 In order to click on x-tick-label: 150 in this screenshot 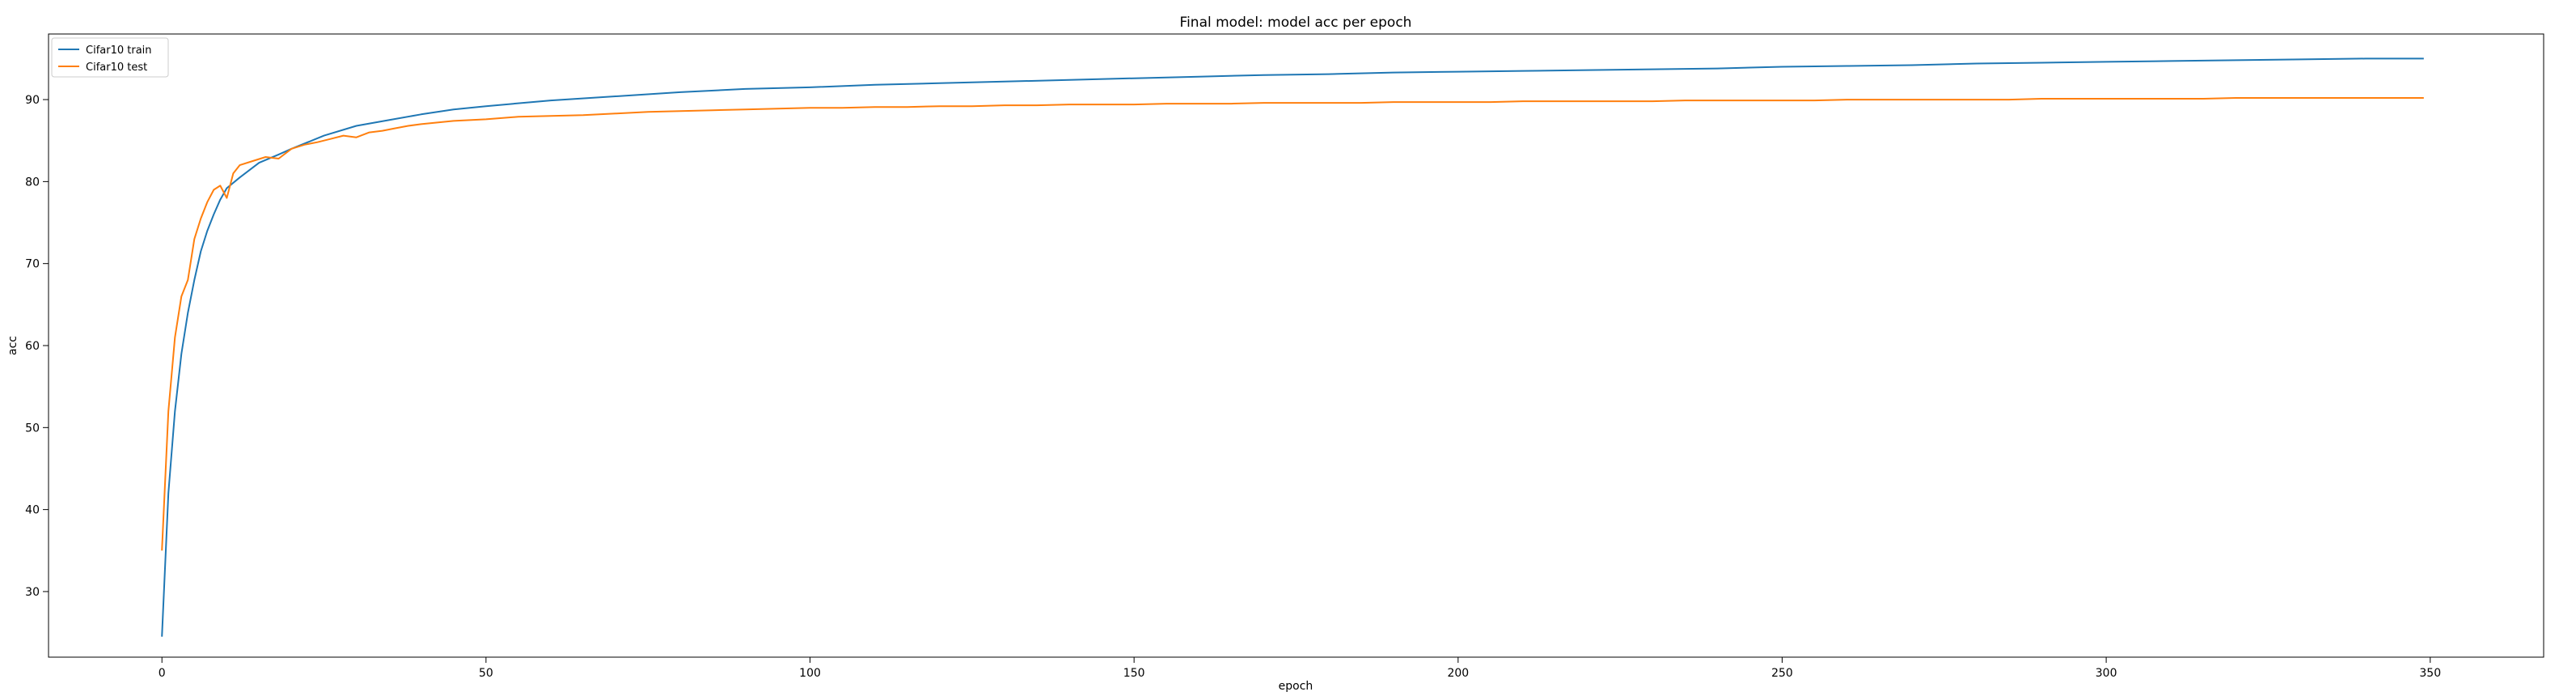, I will do `click(1134, 673)`.